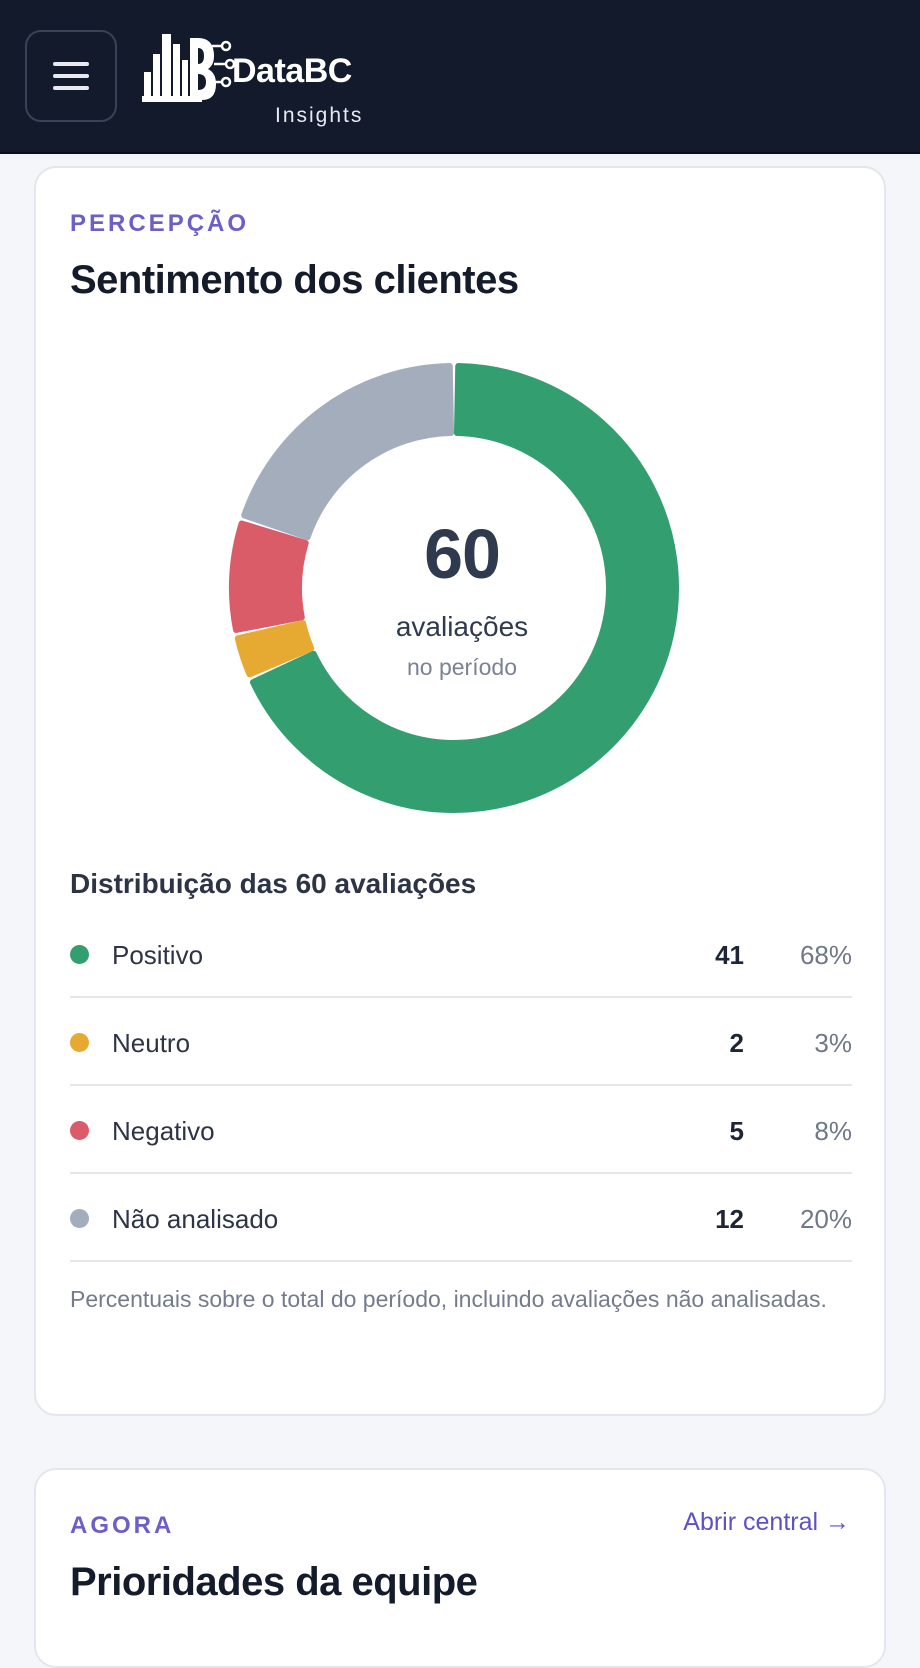 The image size is (920, 1668). Describe the element at coordinates (79, 1218) in the screenshot. I see `nao-analisado-dot-icon` at that location.